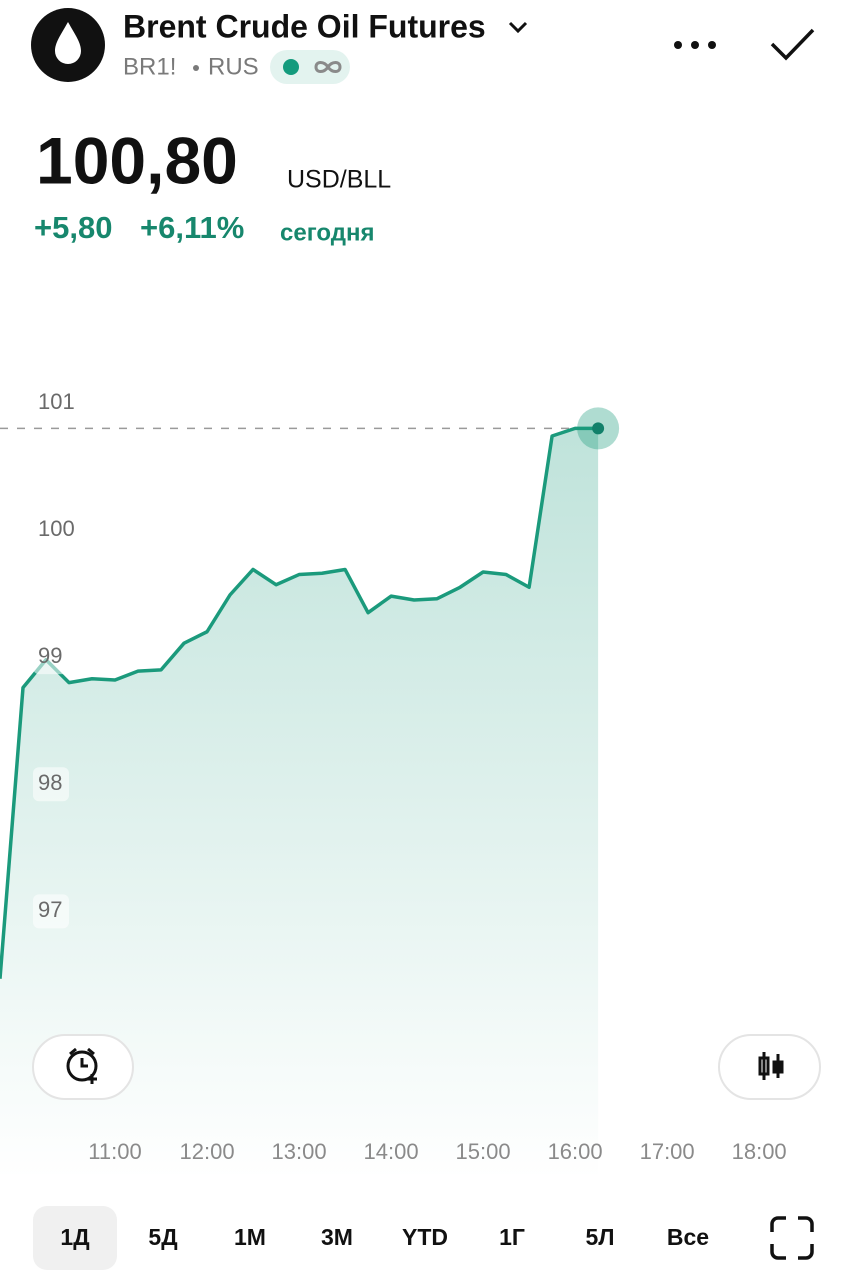  Describe the element at coordinates (598, 428) in the screenshot. I see `last-point` at that location.